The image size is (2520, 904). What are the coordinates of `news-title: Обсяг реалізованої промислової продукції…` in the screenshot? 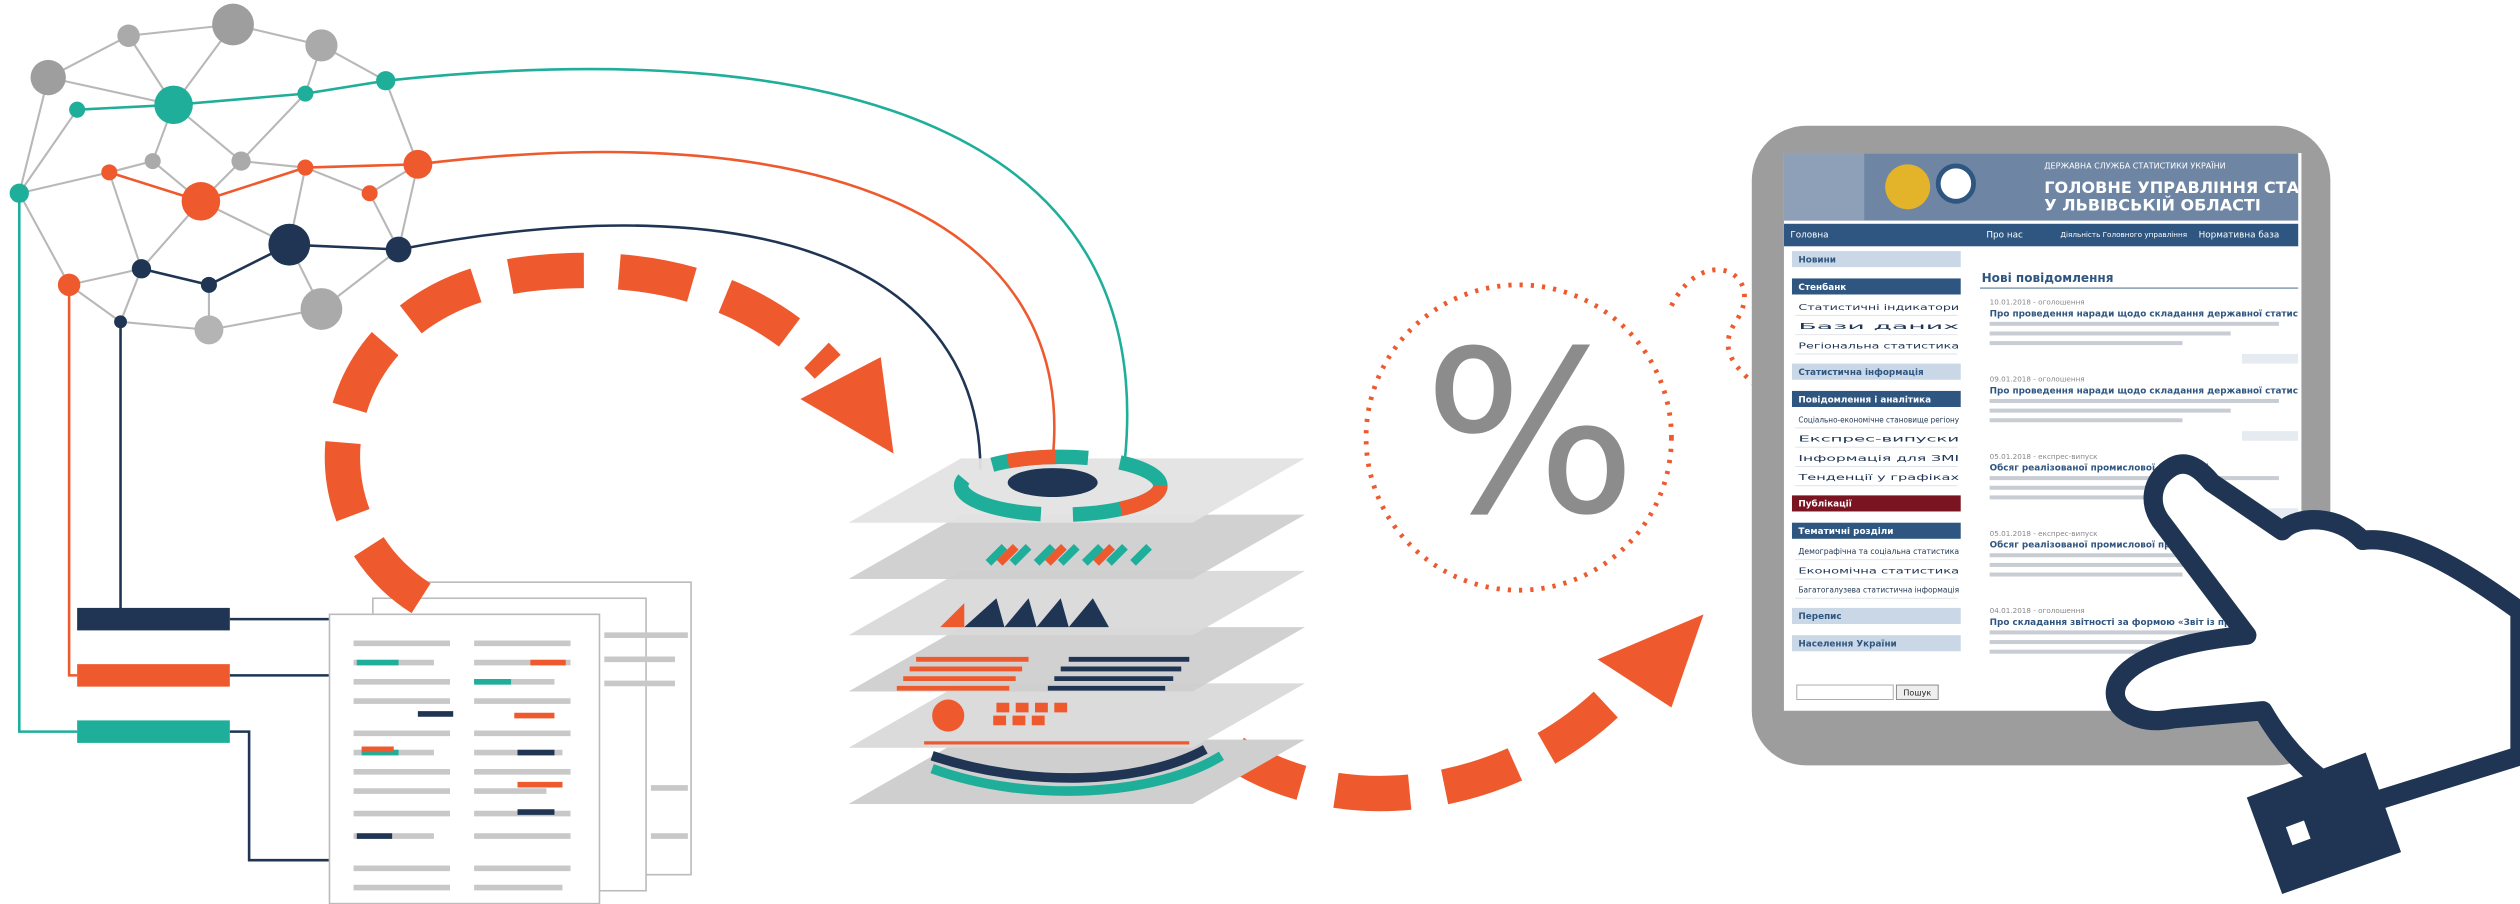 It's located at (2152, 545).